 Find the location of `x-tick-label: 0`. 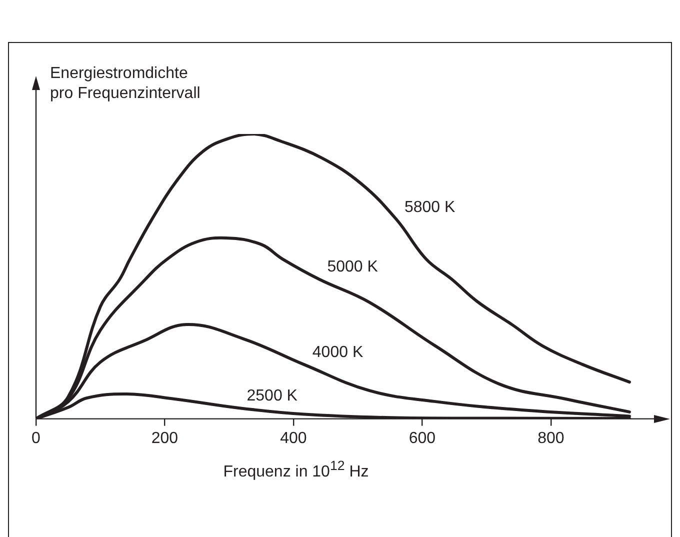

x-tick-label: 0 is located at coordinates (36, 438).